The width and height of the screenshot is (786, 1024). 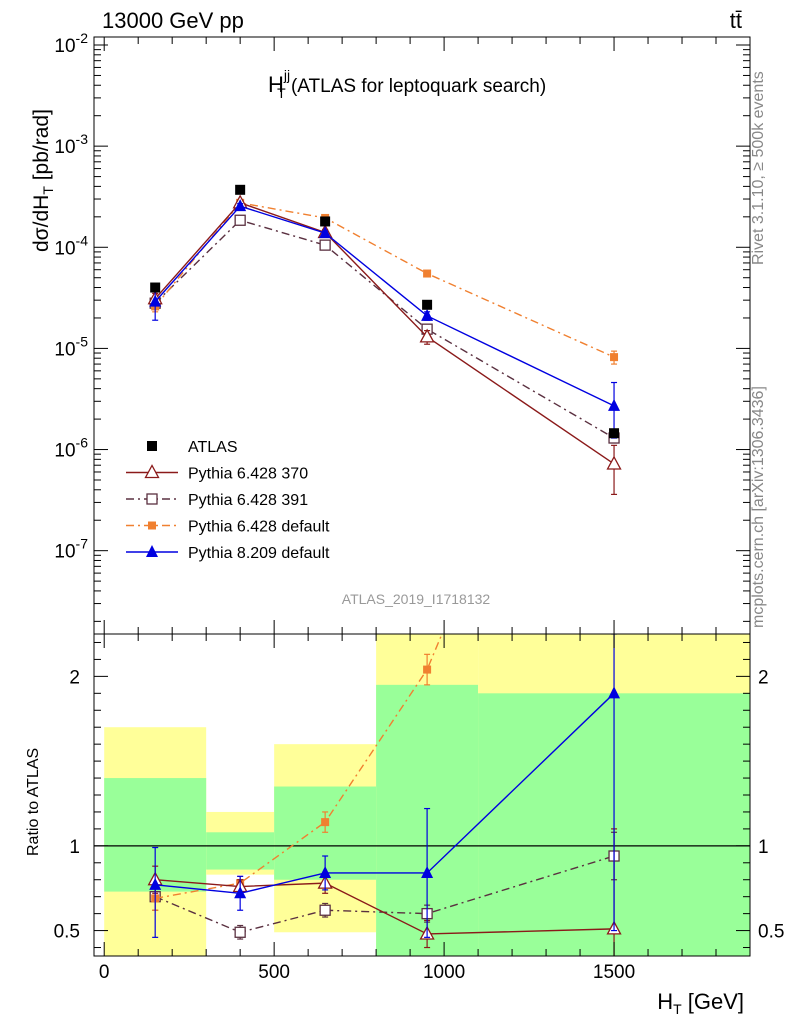 What do you see at coordinates (700, 1003) in the screenshot?
I see `x-axis-label: HT [GeV]` at bounding box center [700, 1003].